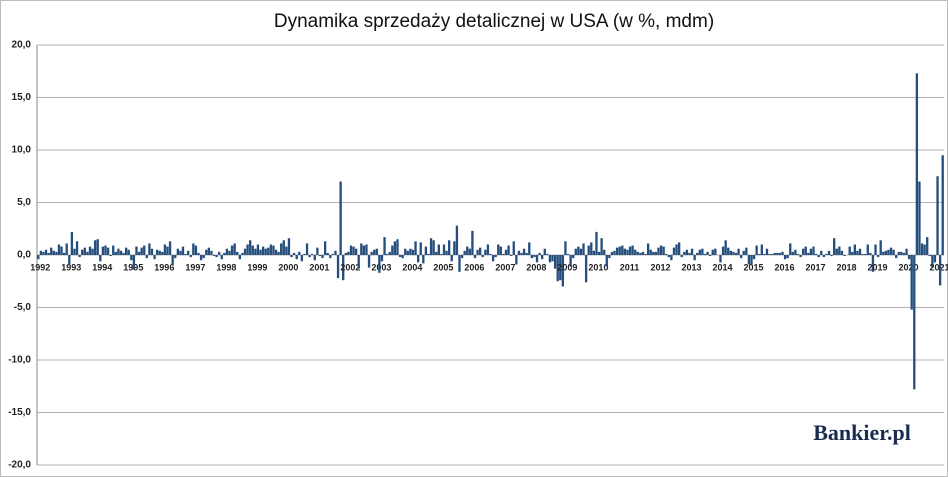 The image size is (948, 477). Describe the element at coordinates (195, 267) in the screenshot. I see `x-tick-label: 1997` at that location.